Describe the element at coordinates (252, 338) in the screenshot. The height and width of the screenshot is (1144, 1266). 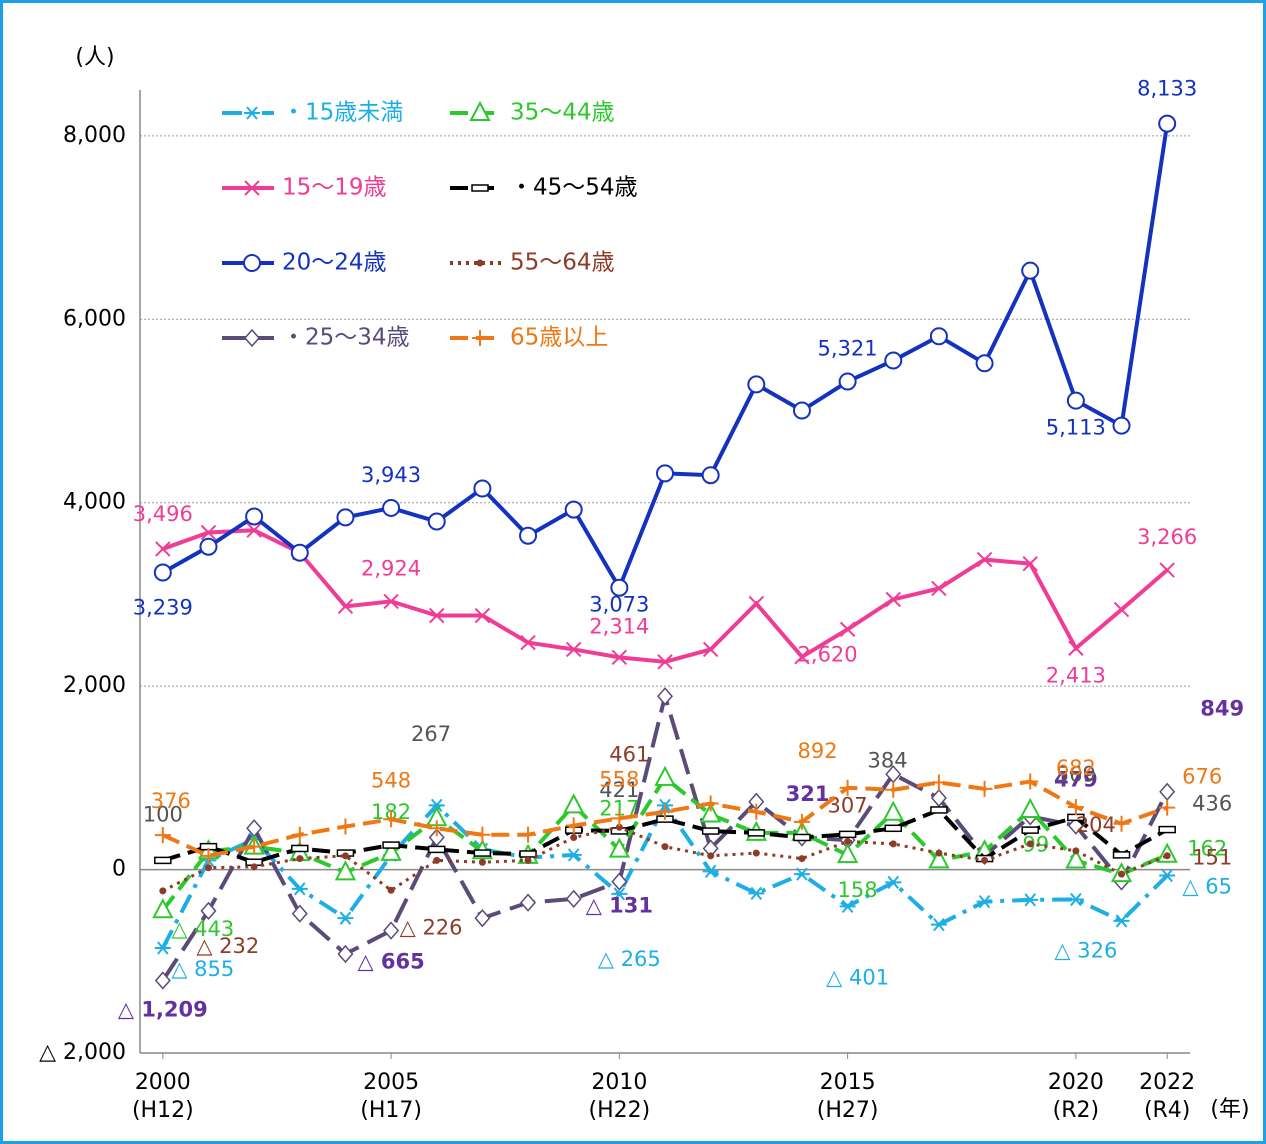
I see `legend-marker` at that location.